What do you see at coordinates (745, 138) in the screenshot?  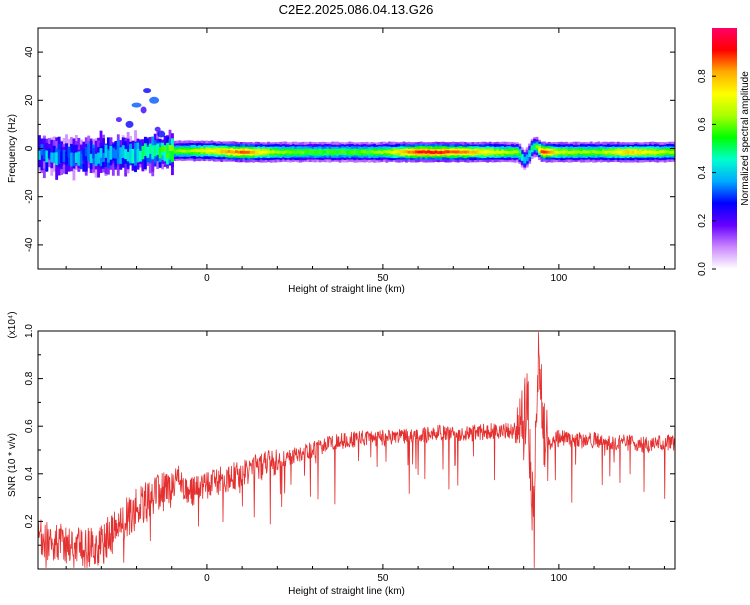 I see `colorbar-label: Normalized spectral amplitude` at bounding box center [745, 138].